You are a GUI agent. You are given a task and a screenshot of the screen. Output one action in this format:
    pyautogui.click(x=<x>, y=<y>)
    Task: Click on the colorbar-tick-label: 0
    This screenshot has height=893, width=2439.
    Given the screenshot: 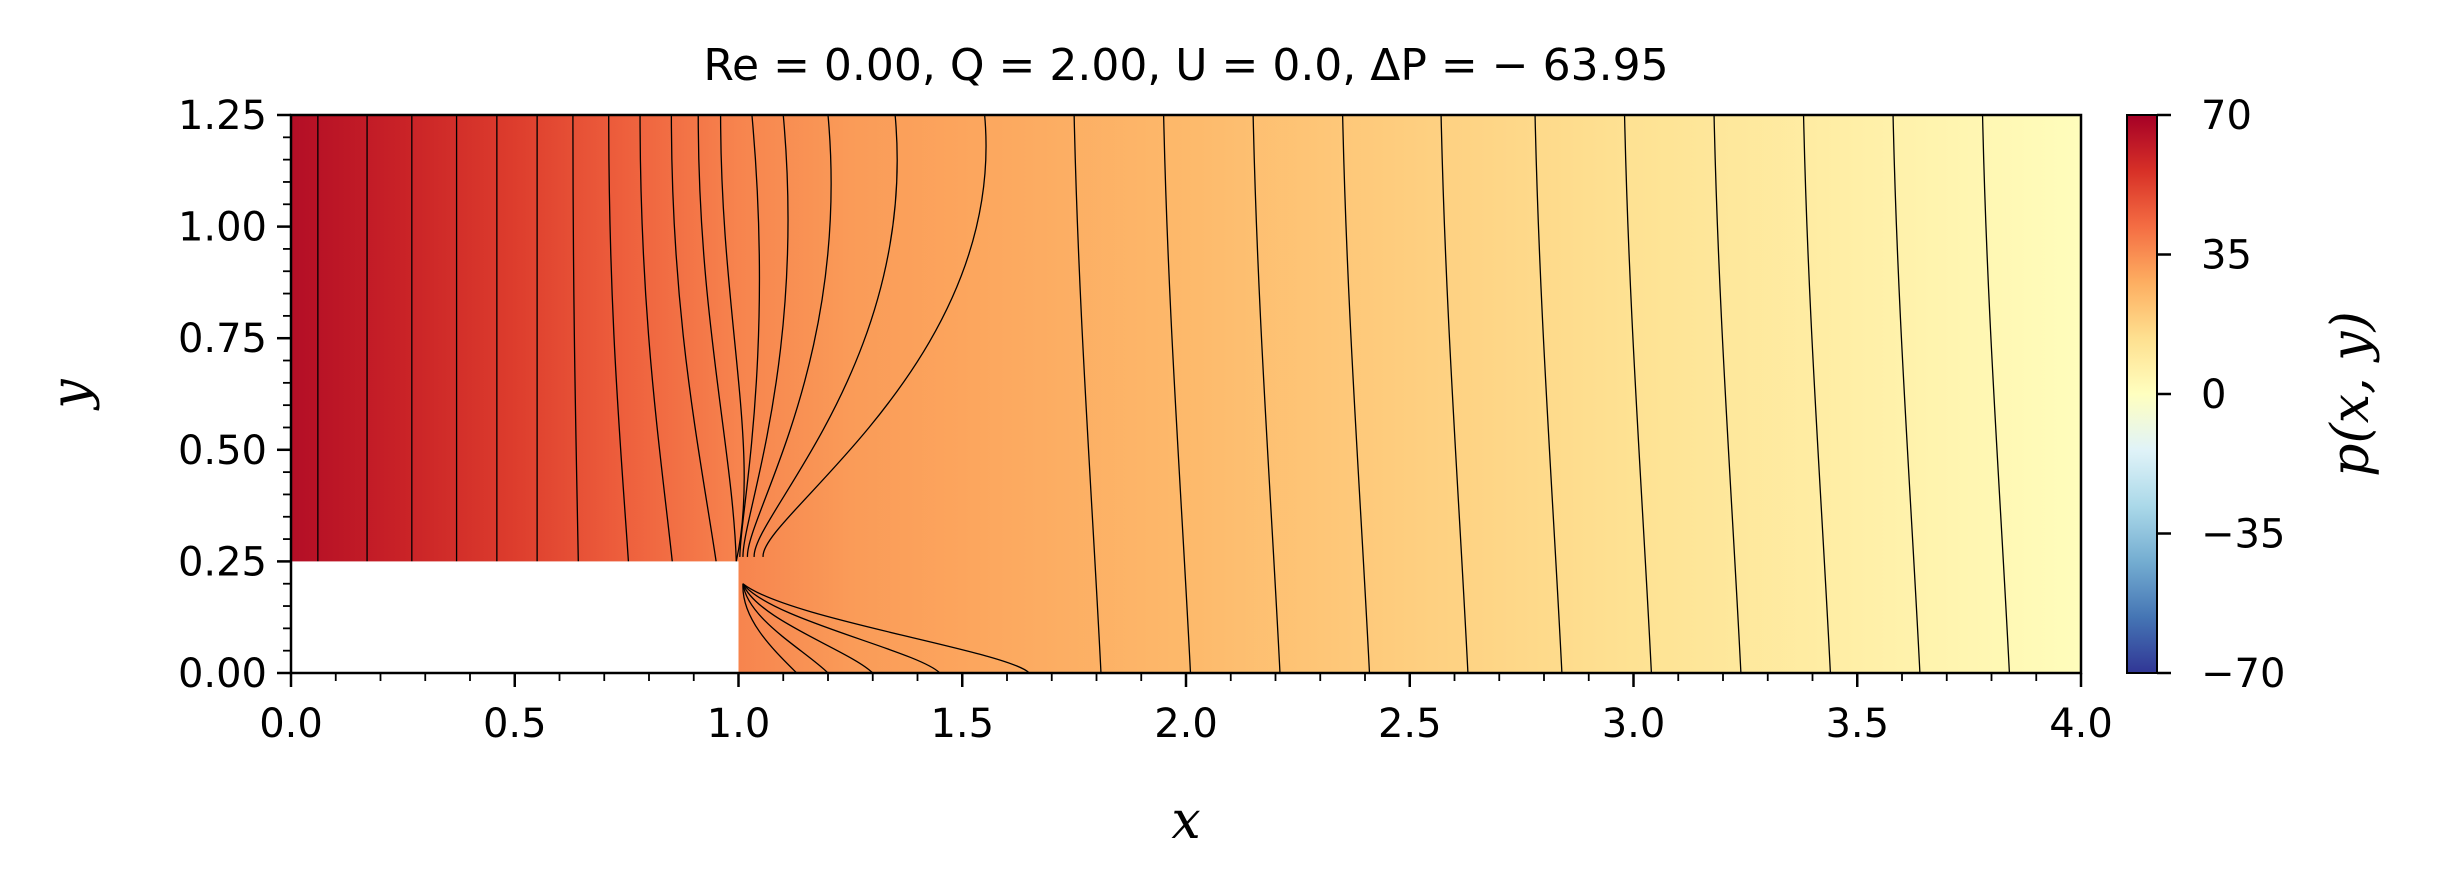 What is the action you would take?
    pyautogui.click(x=2213, y=395)
    